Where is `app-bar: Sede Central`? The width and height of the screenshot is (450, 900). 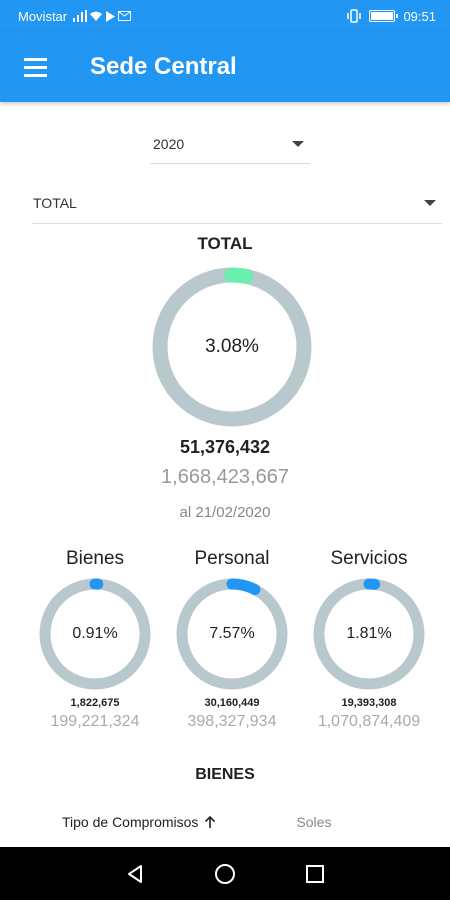
app-bar: Sede Central is located at coordinates (225, 67).